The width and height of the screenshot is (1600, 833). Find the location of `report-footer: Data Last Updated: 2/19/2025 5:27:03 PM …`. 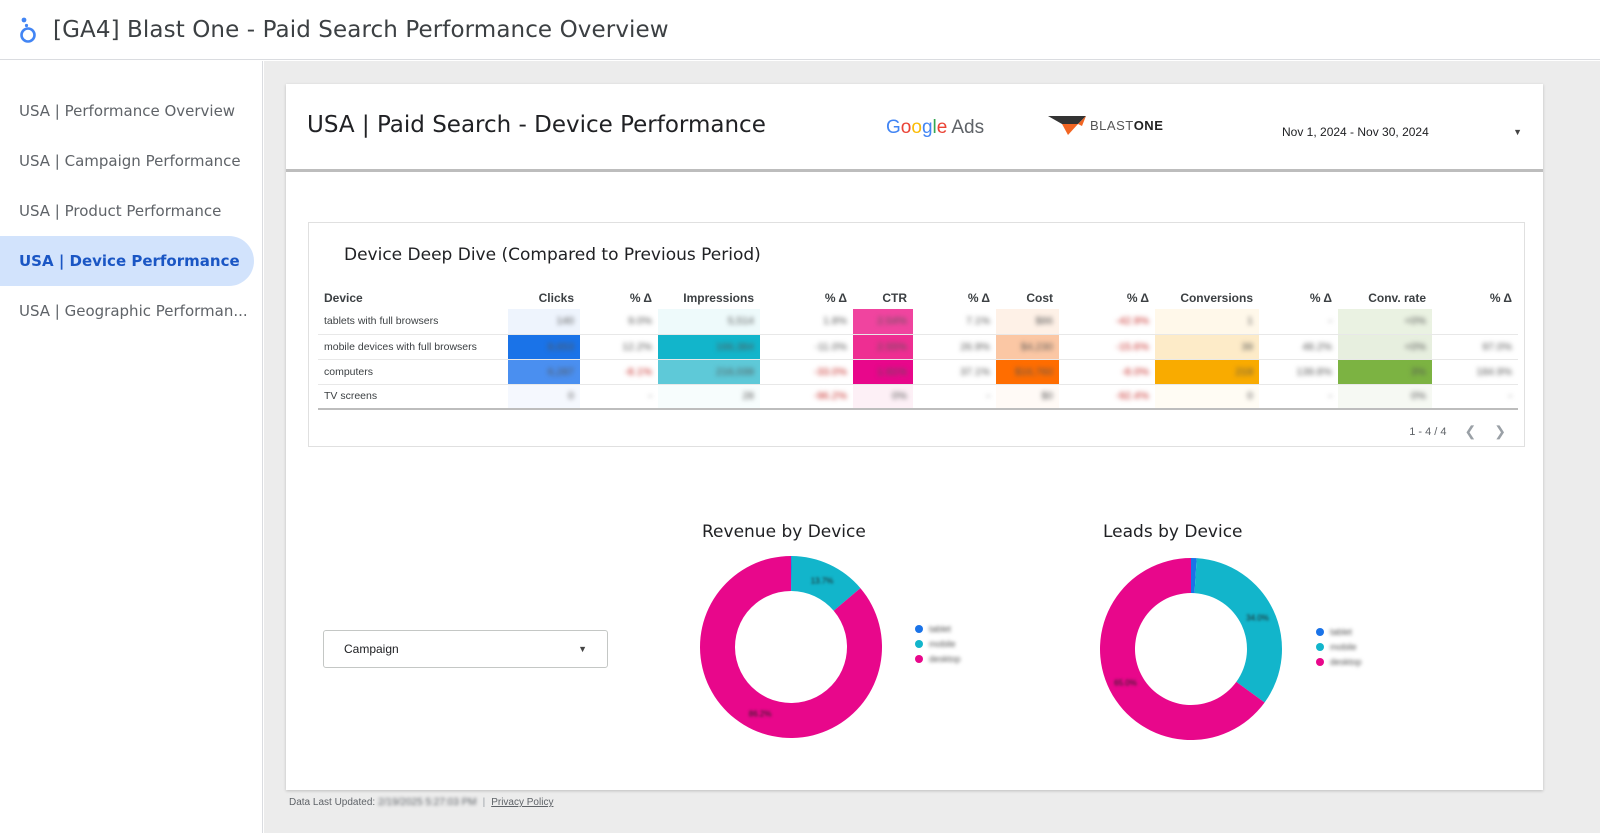

report-footer: Data Last Updated: 2/19/2025 5:27:03 PM … is located at coordinates (421, 802).